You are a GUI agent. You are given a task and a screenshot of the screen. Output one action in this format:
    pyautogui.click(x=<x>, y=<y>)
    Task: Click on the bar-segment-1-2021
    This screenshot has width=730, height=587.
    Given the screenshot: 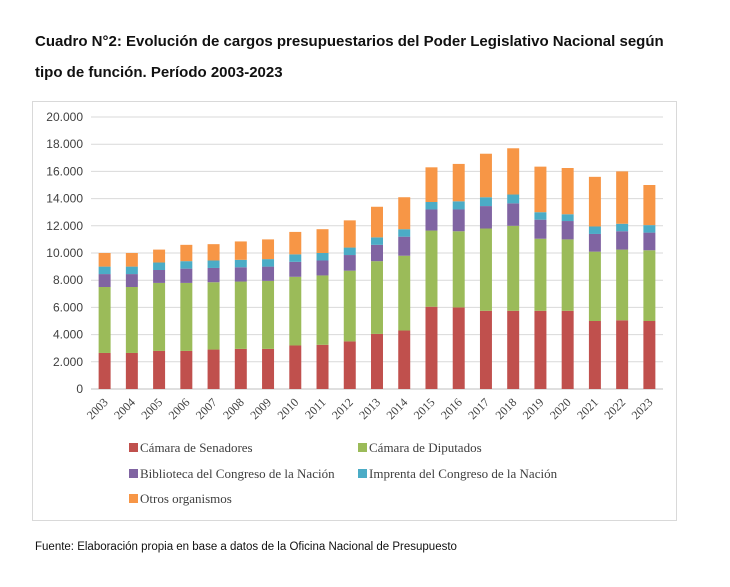 What is the action you would take?
    pyautogui.click(x=594, y=286)
    